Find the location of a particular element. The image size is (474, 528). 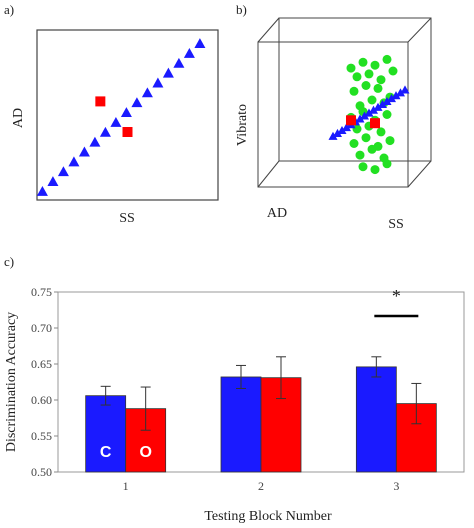

panel-a-plot-frame is located at coordinates (127, 115).